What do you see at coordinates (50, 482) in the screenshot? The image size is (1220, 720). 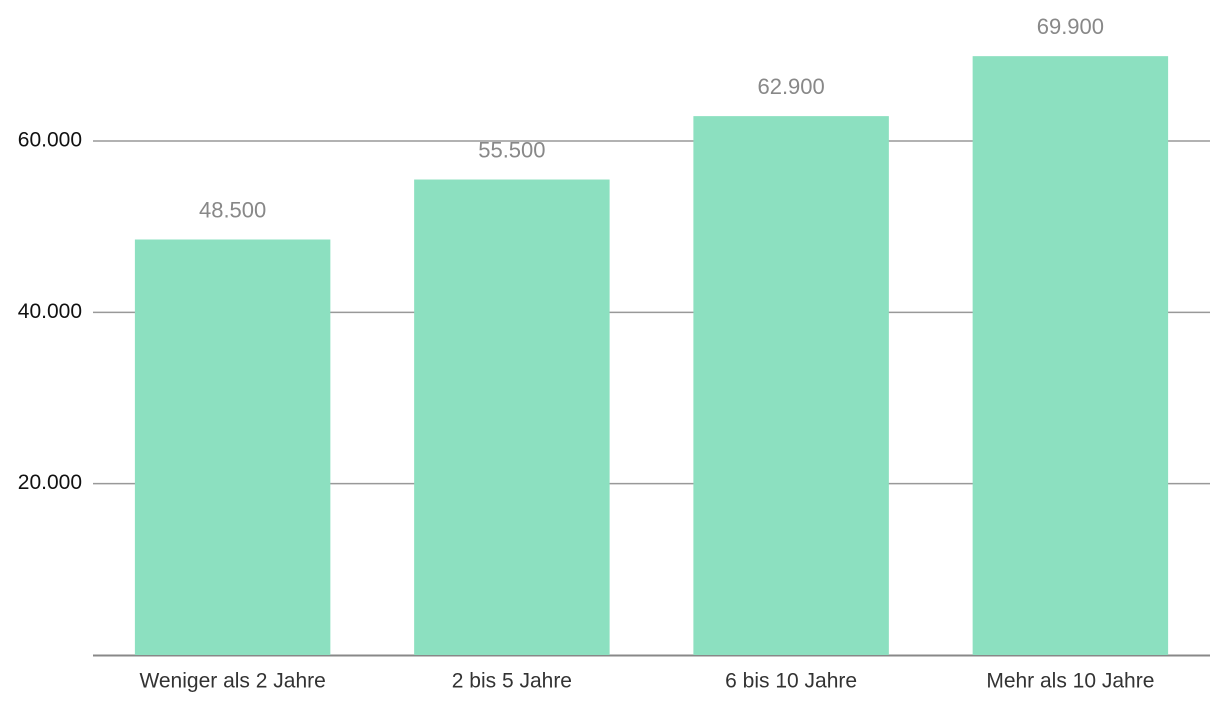 I see `y-tick-label: 20.000` at bounding box center [50, 482].